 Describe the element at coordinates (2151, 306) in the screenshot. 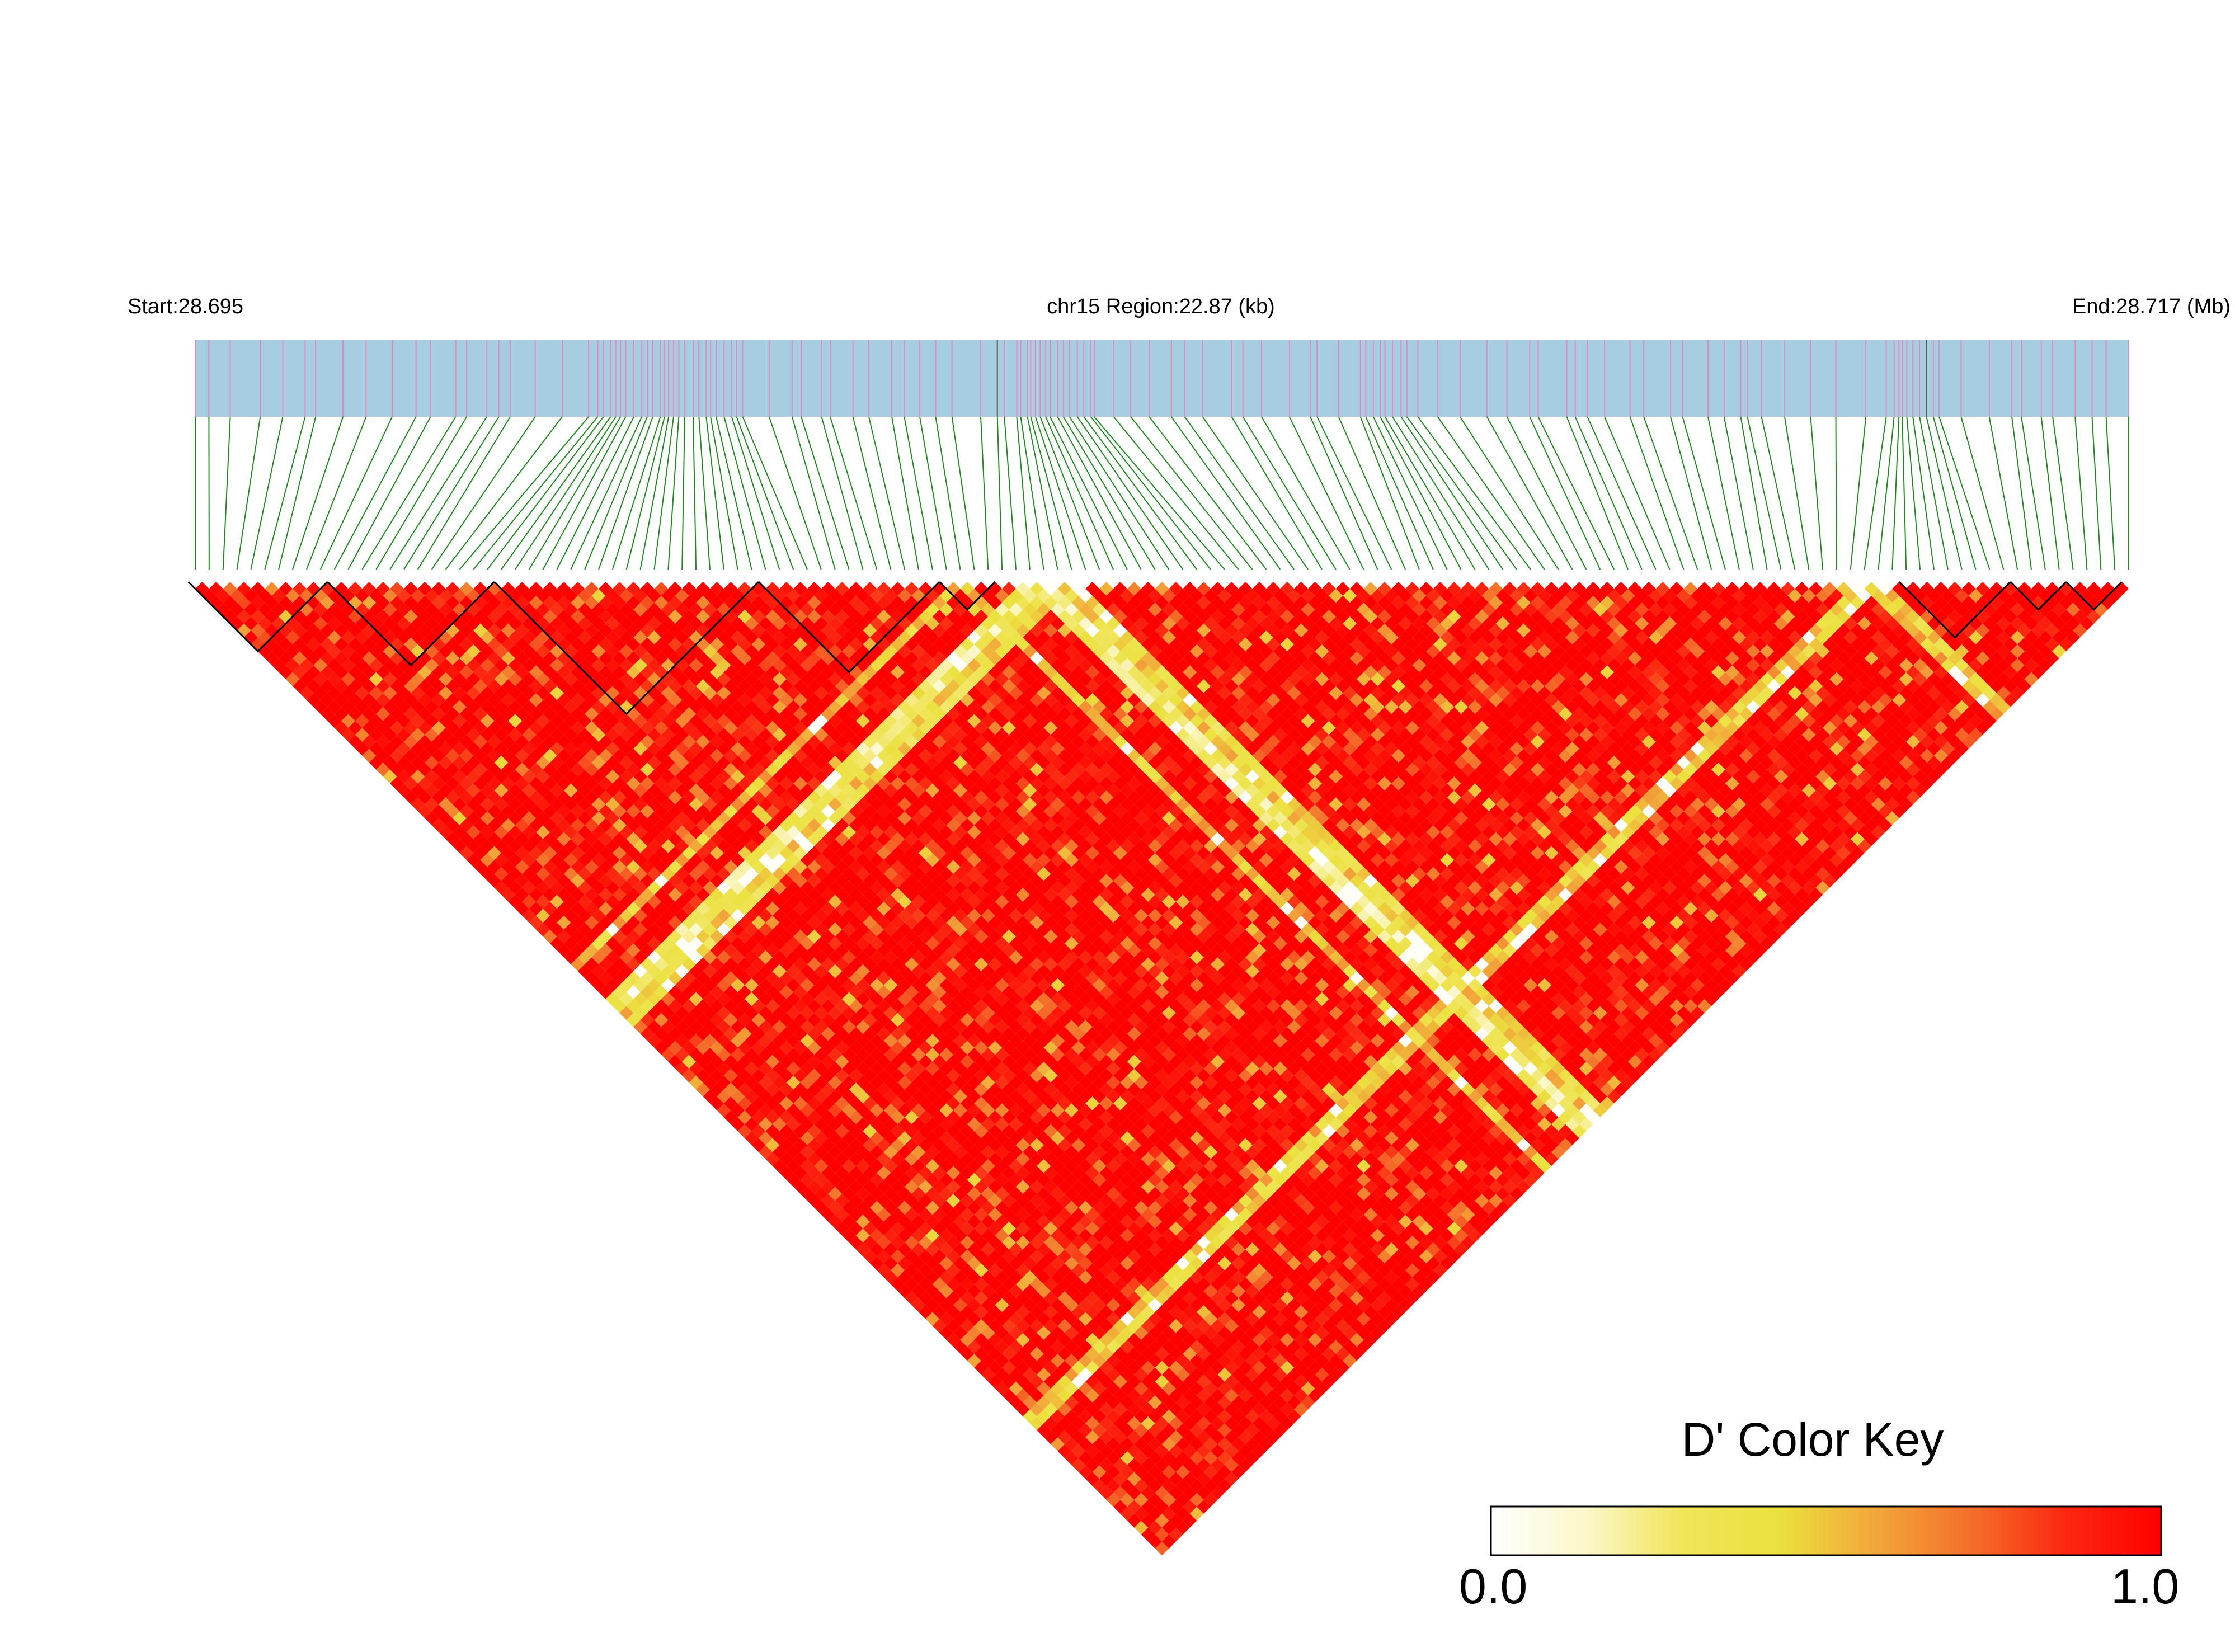

I see `region-end-label: End:28.717 (Mb)` at that location.